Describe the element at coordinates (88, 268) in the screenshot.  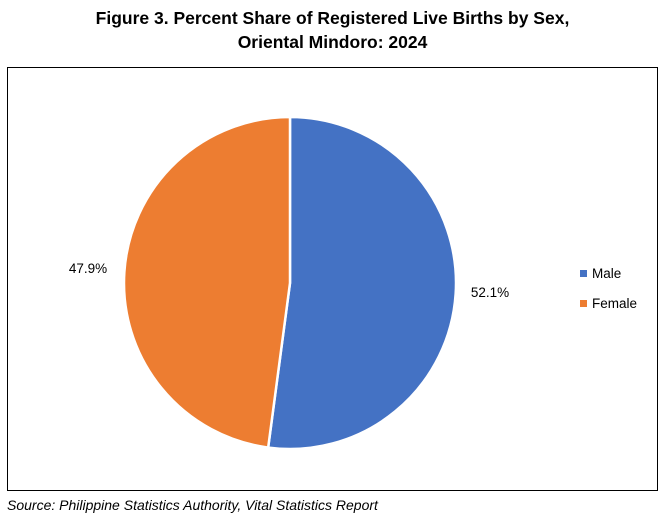
I see `data-label-female: 47.9%` at that location.